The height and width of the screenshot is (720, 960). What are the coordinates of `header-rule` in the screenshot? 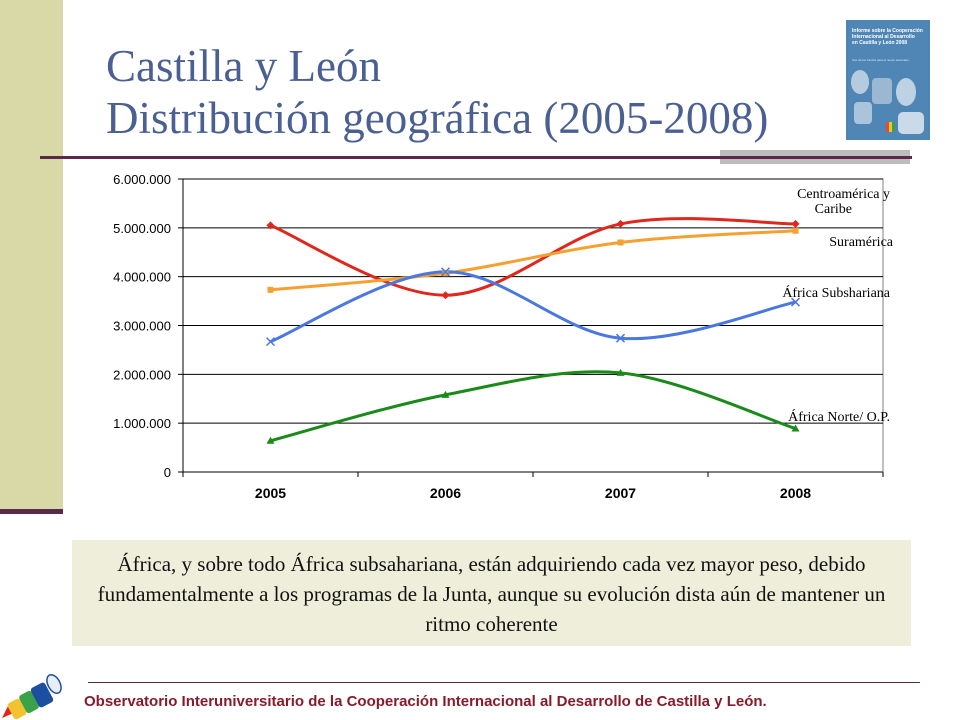 It's located at (476, 157).